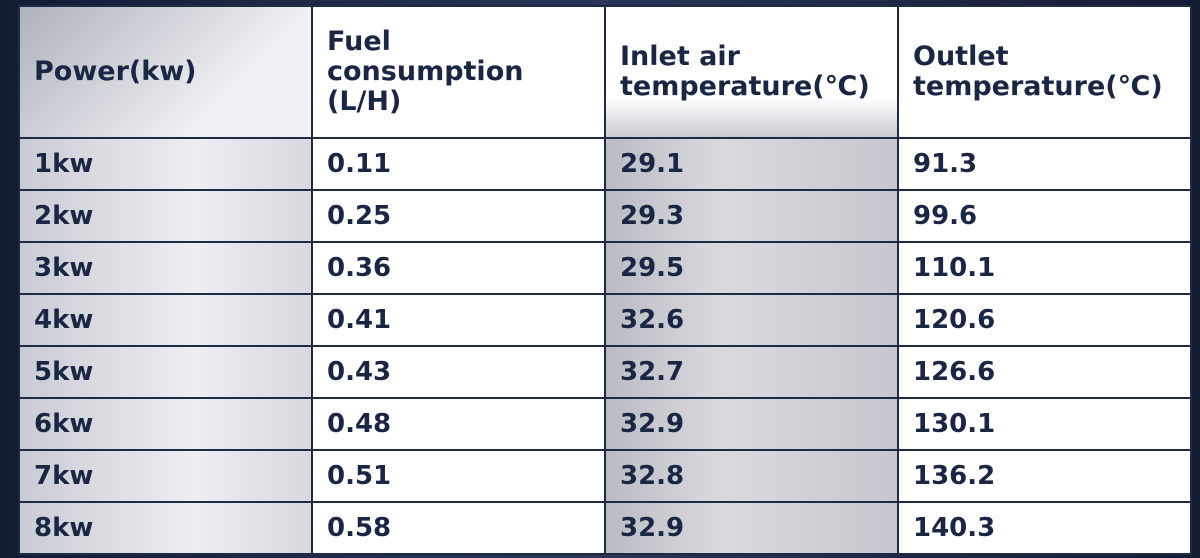 This screenshot has height=558, width=1200. Describe the element at coordinates (165, 164) in the screenshot. I see `table-cell: 1kw` at that location.